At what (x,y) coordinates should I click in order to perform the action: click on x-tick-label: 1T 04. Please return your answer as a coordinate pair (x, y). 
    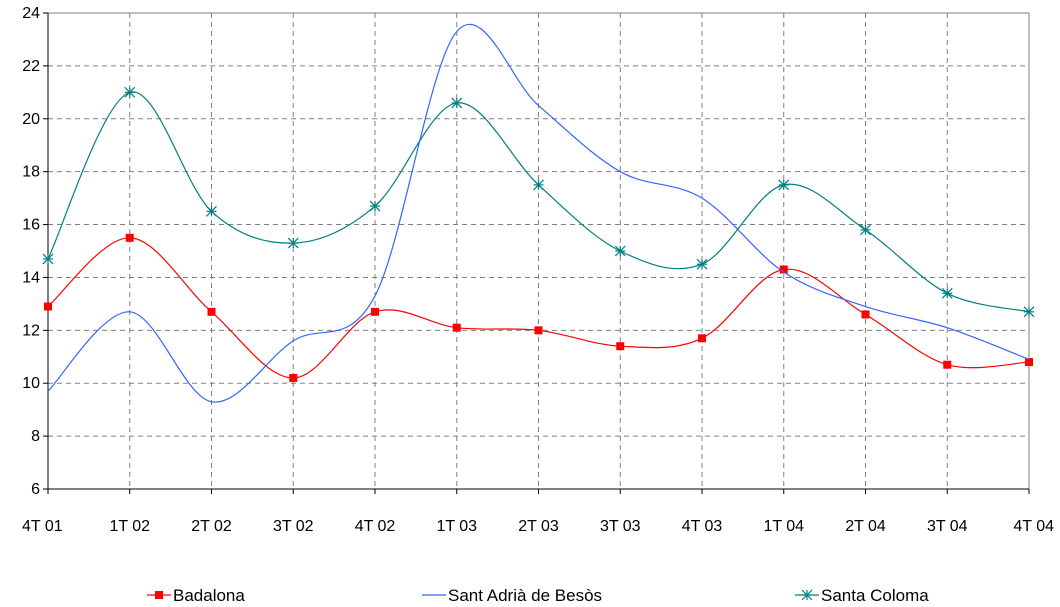
    Looking at the image, I should click on (783, 526).